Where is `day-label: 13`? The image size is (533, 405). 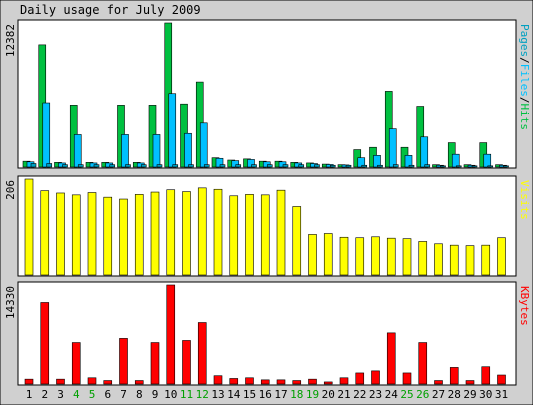
day-label: 13 is located at coordinates (217, 394).